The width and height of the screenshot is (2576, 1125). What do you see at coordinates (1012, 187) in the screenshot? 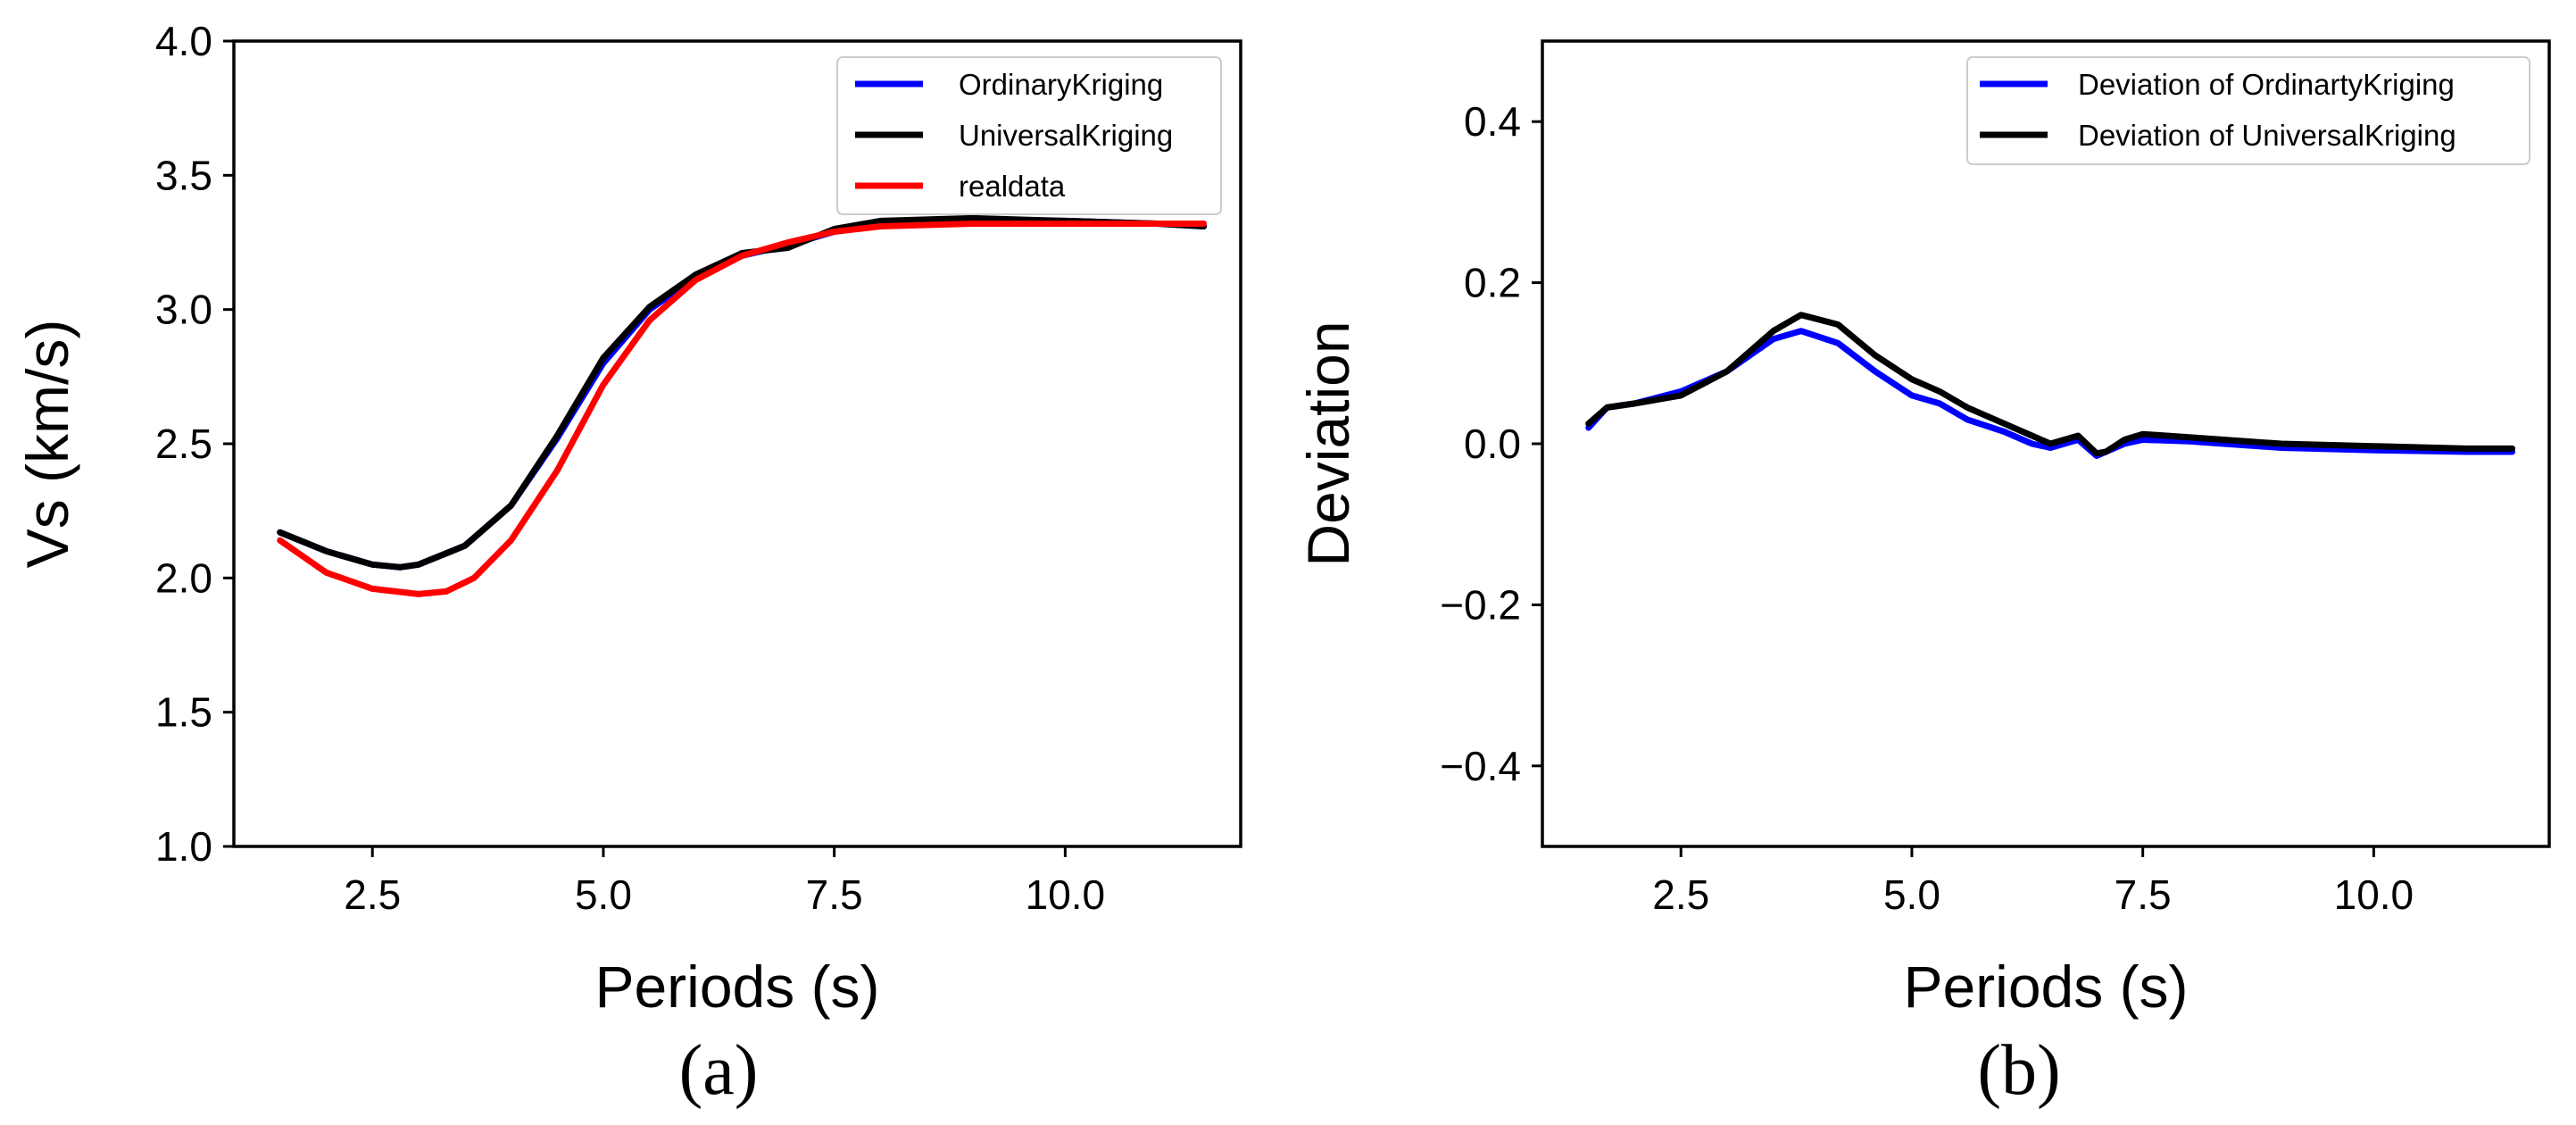
I see `legend-label: realdata` at bounding box center [1012, 187].